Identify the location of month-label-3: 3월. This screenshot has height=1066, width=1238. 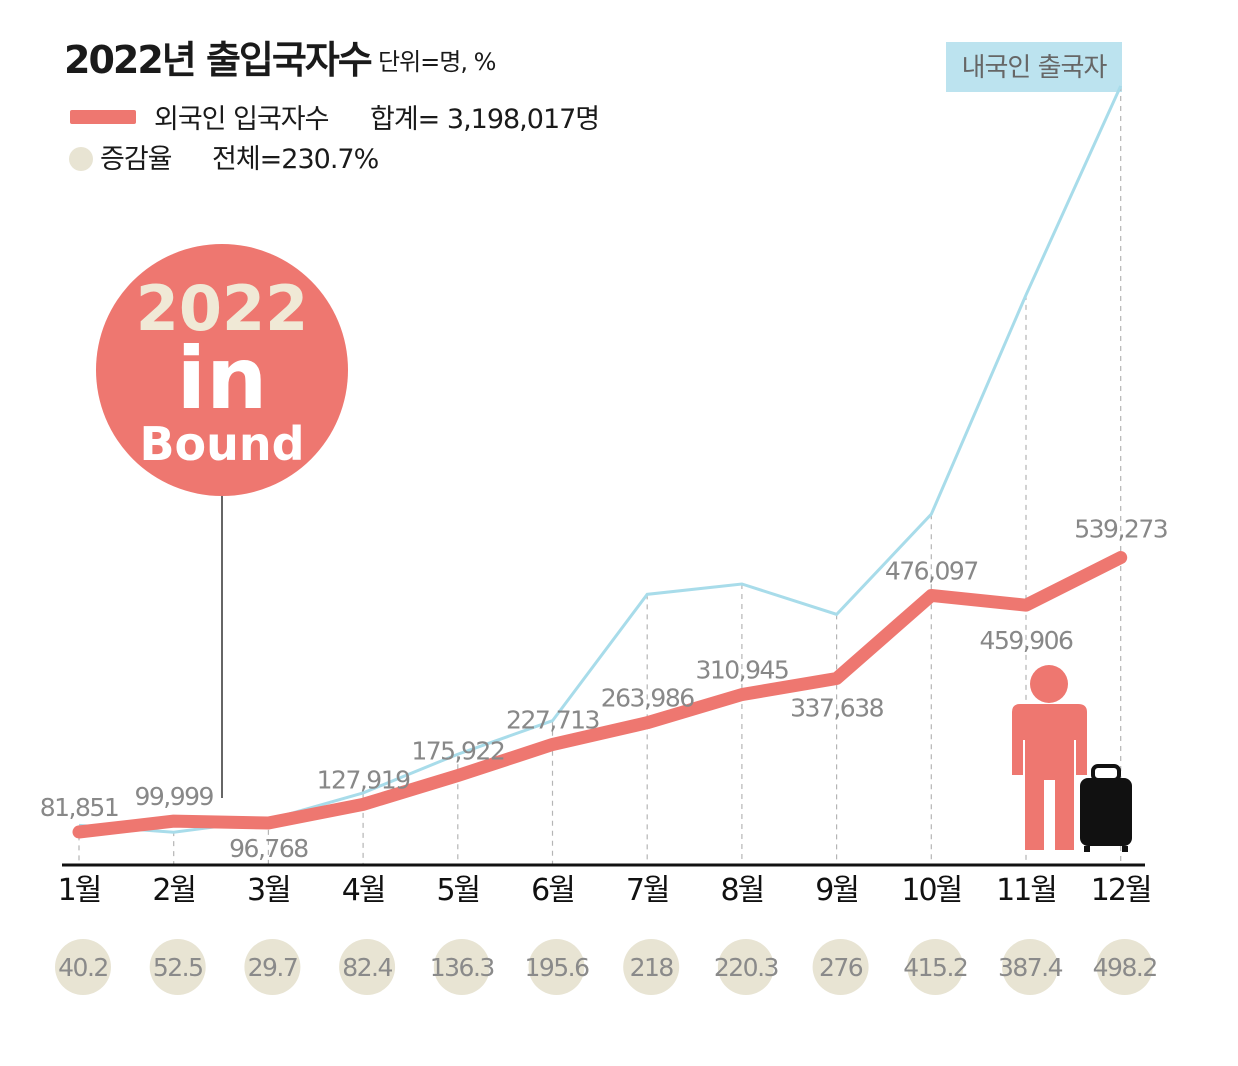
(268, 890).